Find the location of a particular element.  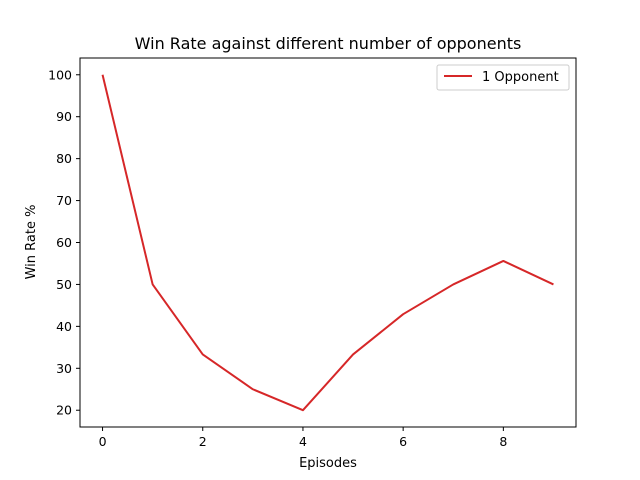

x-tick-label: 8 is located at coordinates (503, 441).